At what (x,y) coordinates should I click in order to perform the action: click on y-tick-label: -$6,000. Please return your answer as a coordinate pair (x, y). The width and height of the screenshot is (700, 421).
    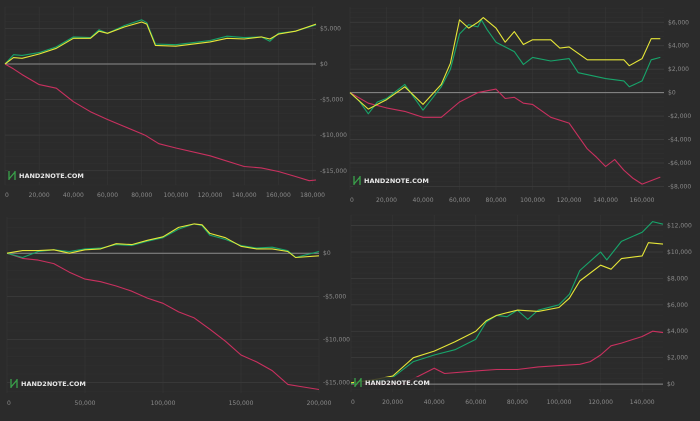
    Looking at the image, I should click on (679, 163).